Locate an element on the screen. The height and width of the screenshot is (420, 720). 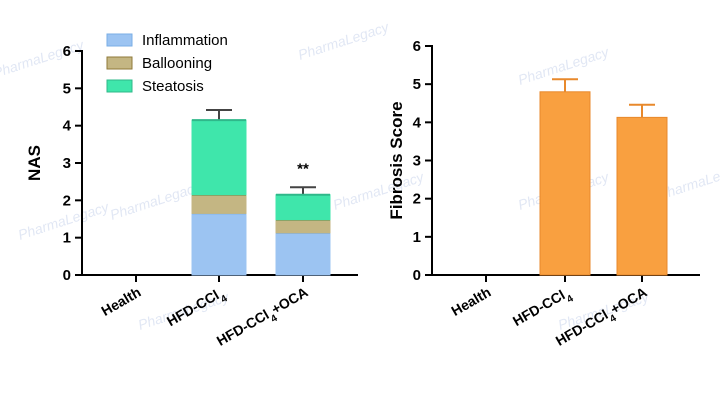
panel1-category-label-health: Health is located at coordinates (120, 301).